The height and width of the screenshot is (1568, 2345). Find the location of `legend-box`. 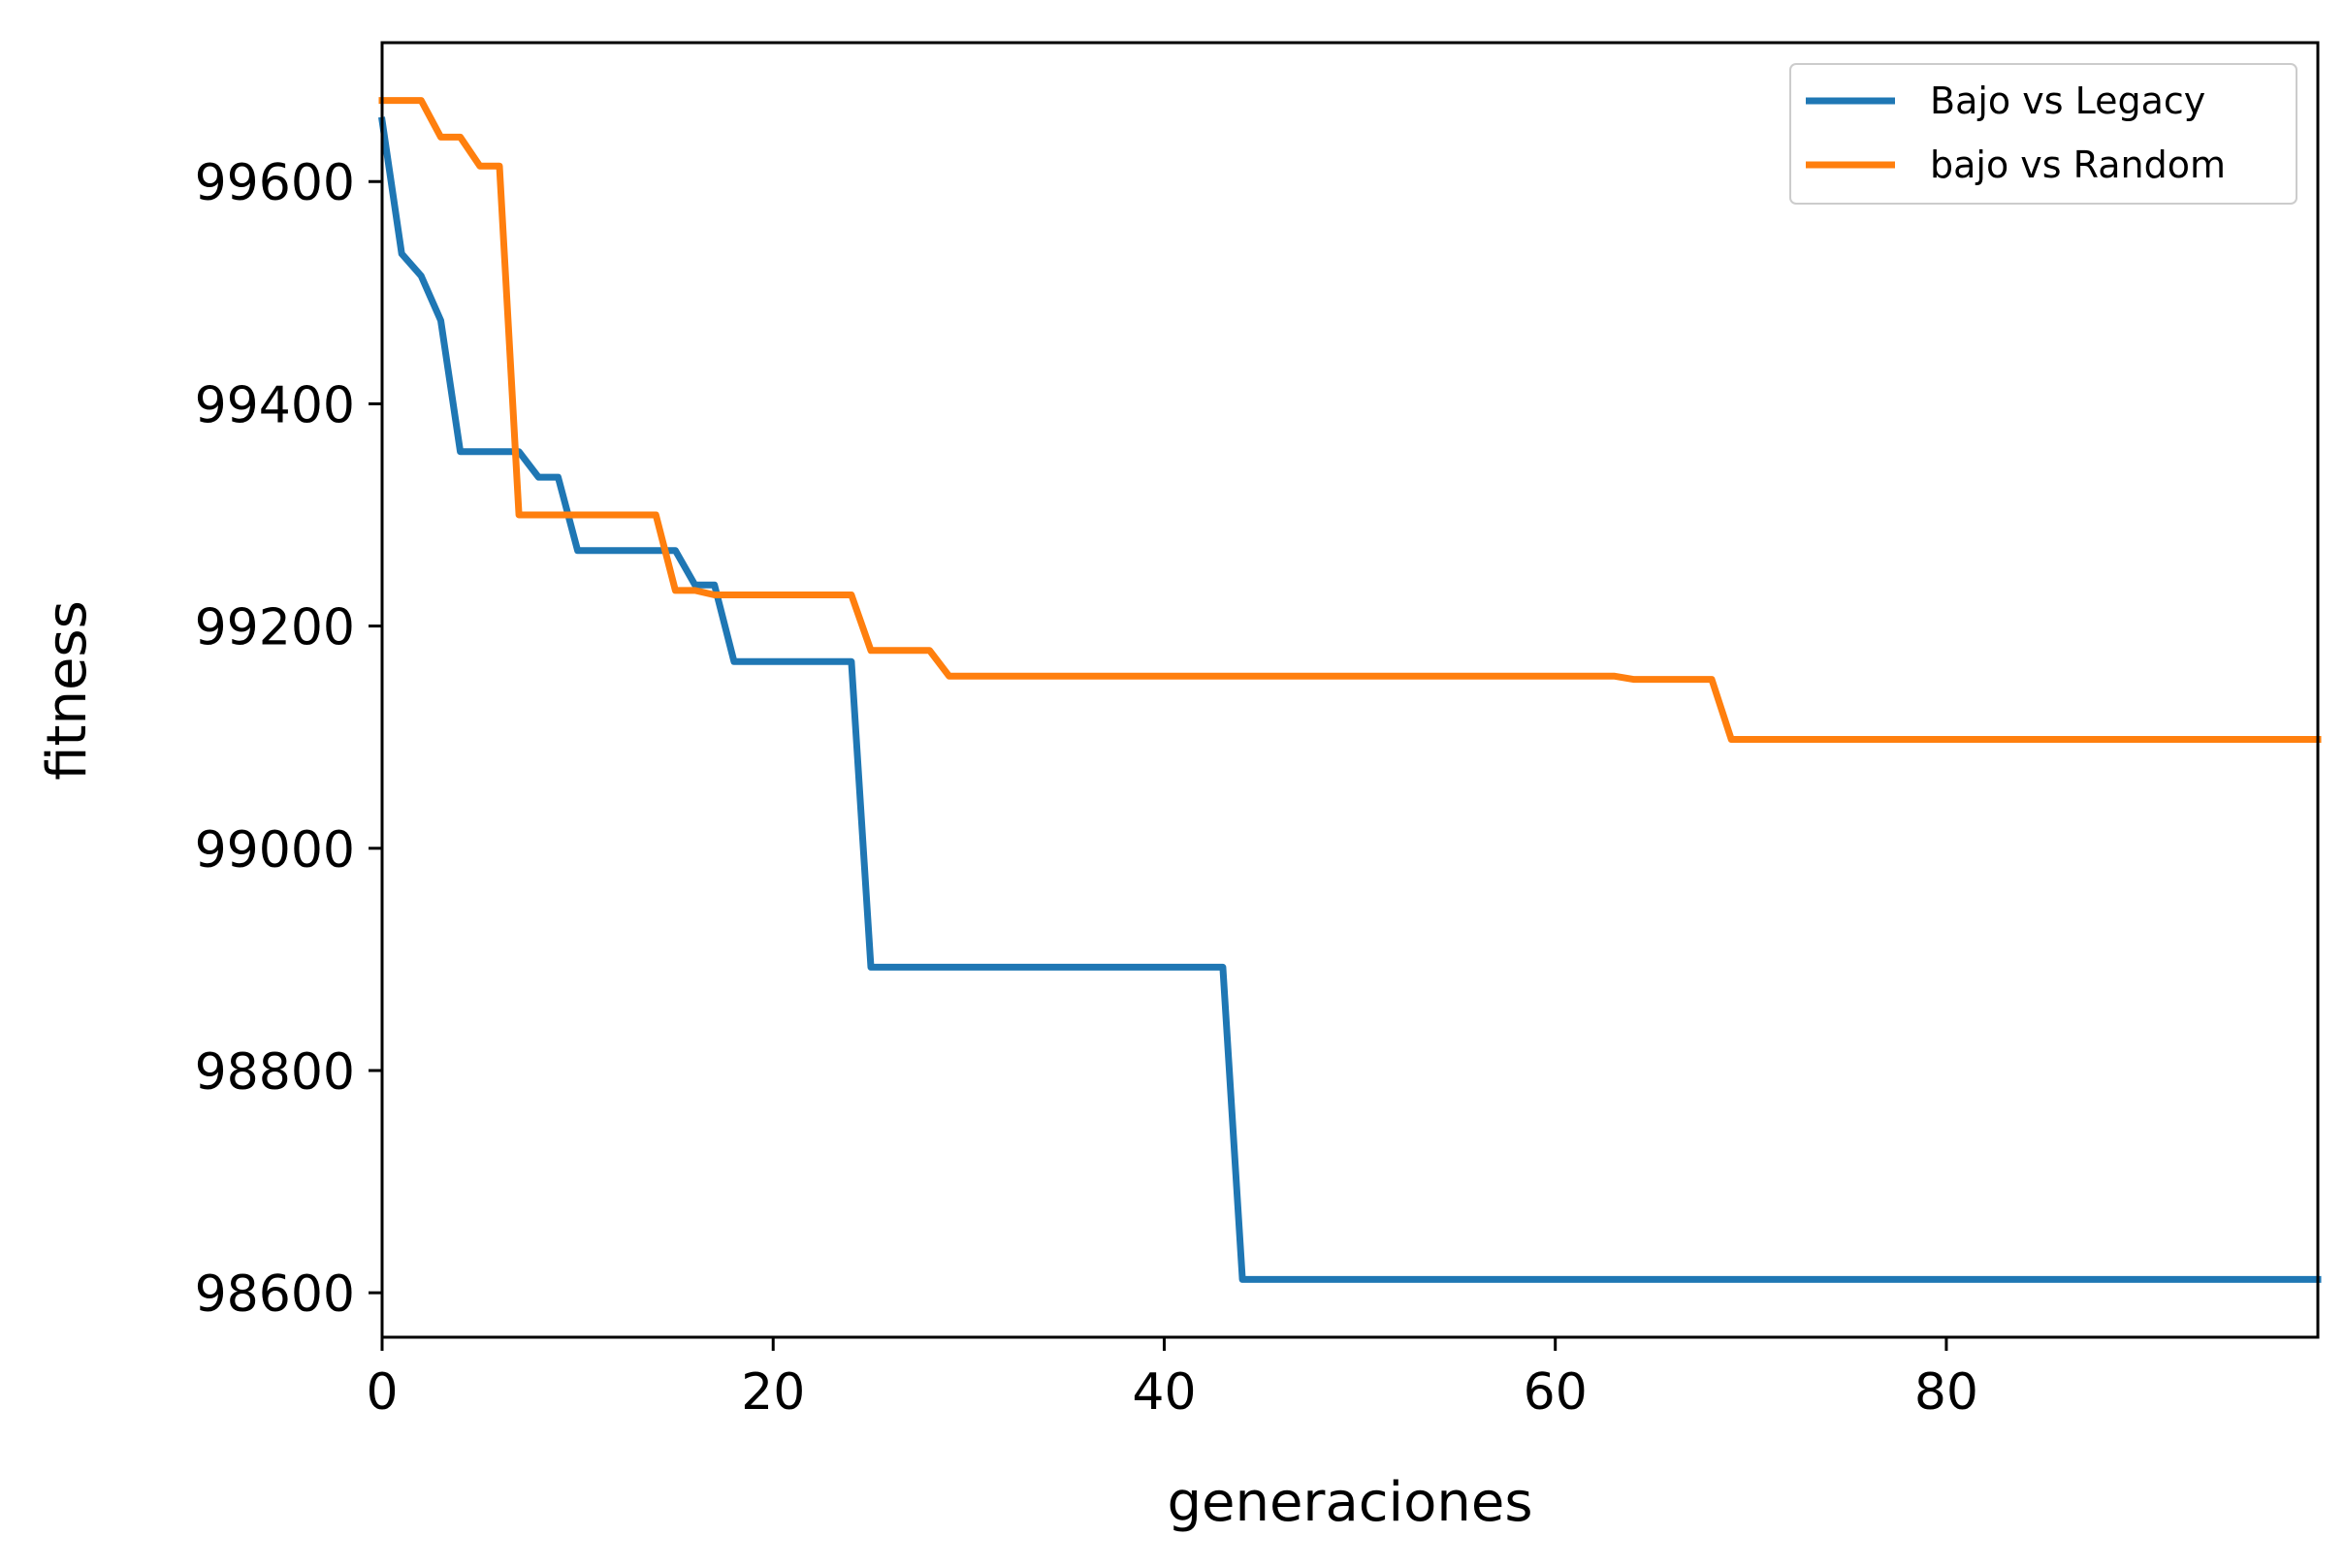

legend-box is located at coordinates (2043, 134).